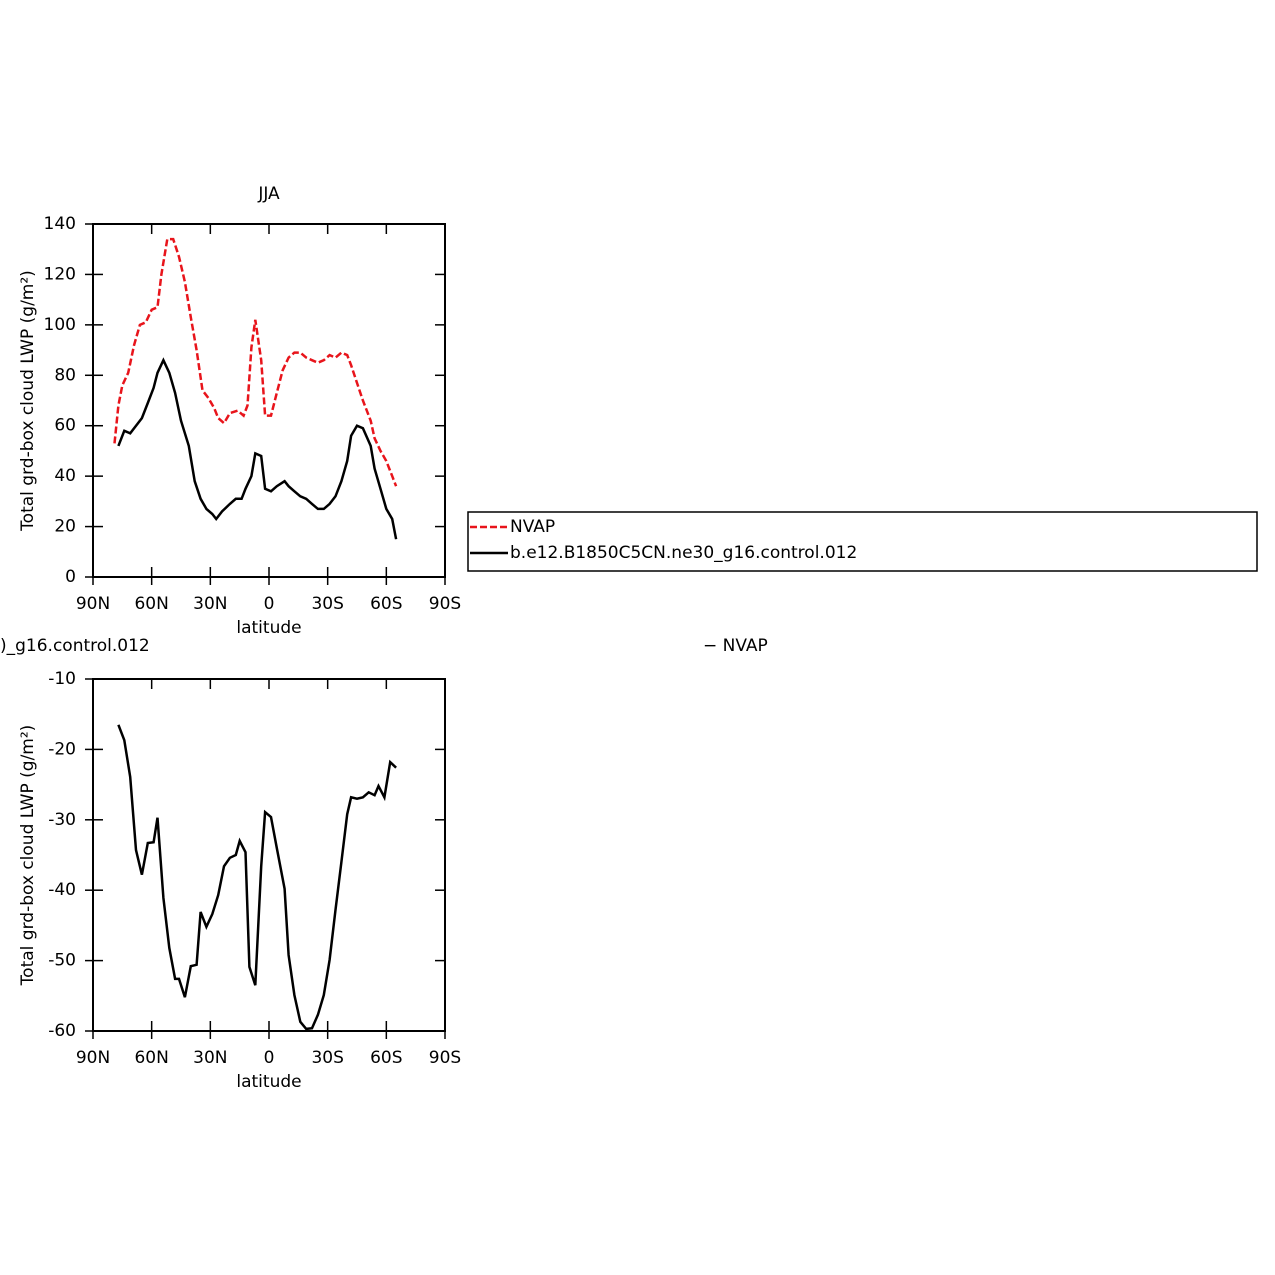 This screenshot has width=1275, height=1275. What do you see at coordinates (268, 194) in the screenshot?
I see `chart-title: JJA` at bounding box center [268, 194].